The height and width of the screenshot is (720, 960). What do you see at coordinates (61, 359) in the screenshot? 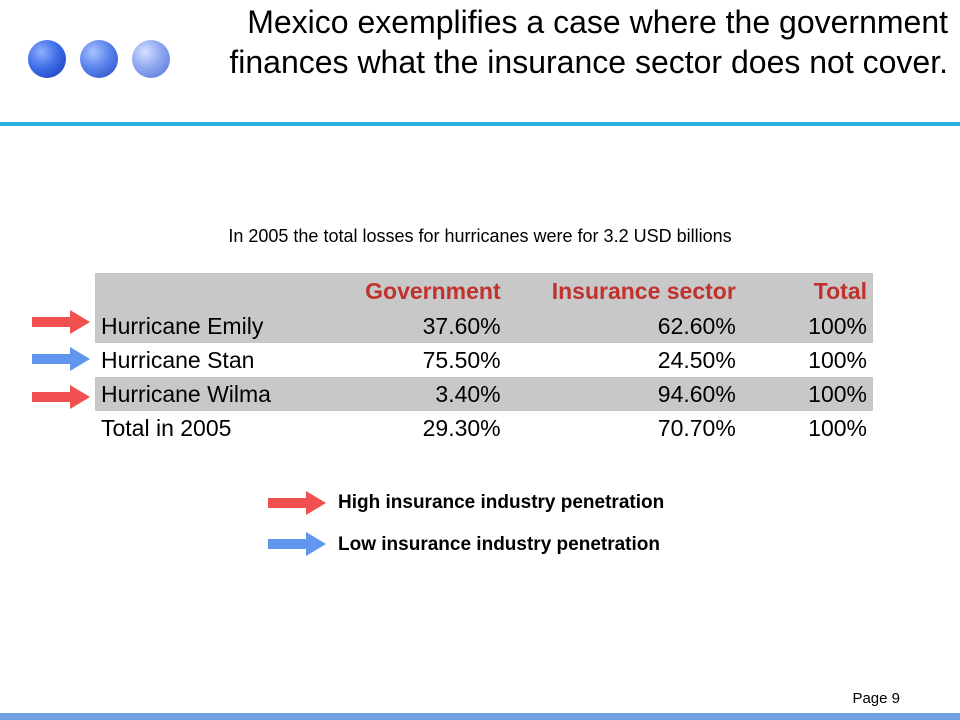
I see `low-penetration-arrow-icon` at bounding box center [61, 359].